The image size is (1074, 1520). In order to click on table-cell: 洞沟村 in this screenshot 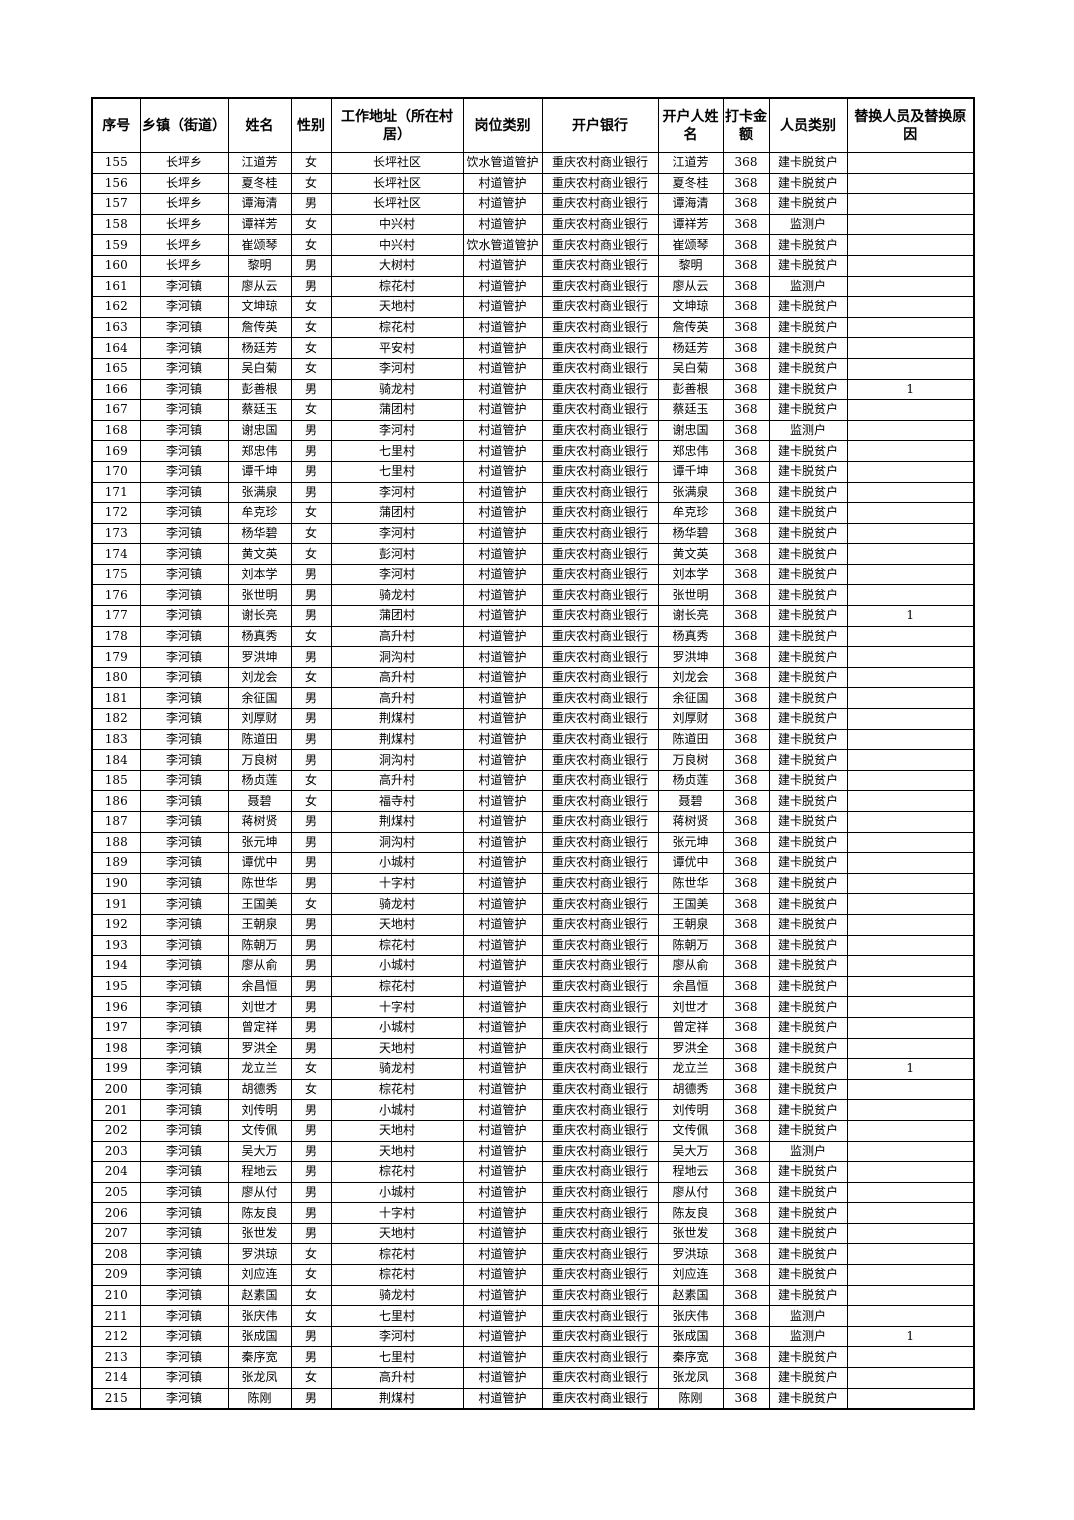, I will do `click(397, 760)`.